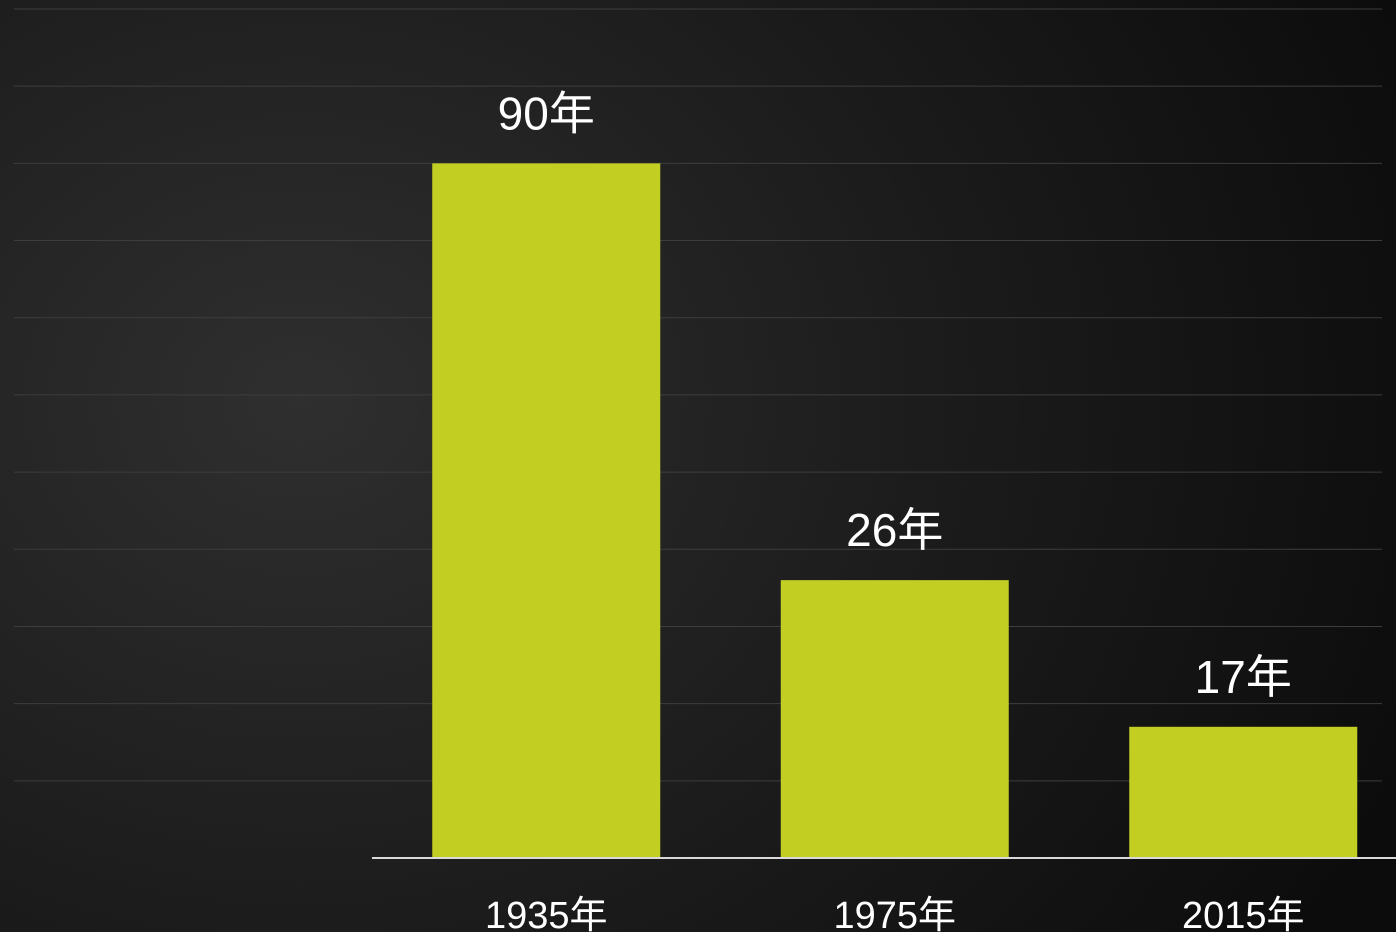  I want to click on x-tick-labels: 1935年 1975年 2015年, so click(895, 913).